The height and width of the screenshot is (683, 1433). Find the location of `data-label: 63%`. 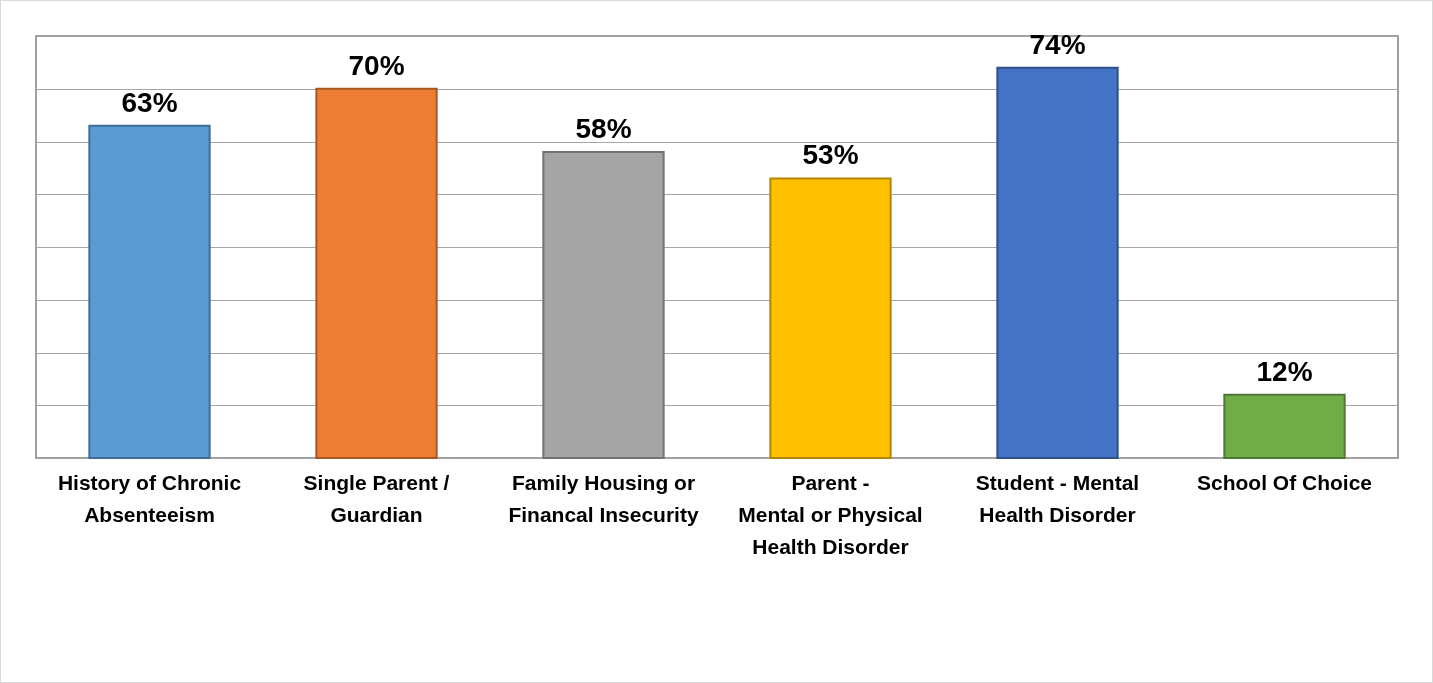

data-label: 63% is located at coordinates (149, 102).